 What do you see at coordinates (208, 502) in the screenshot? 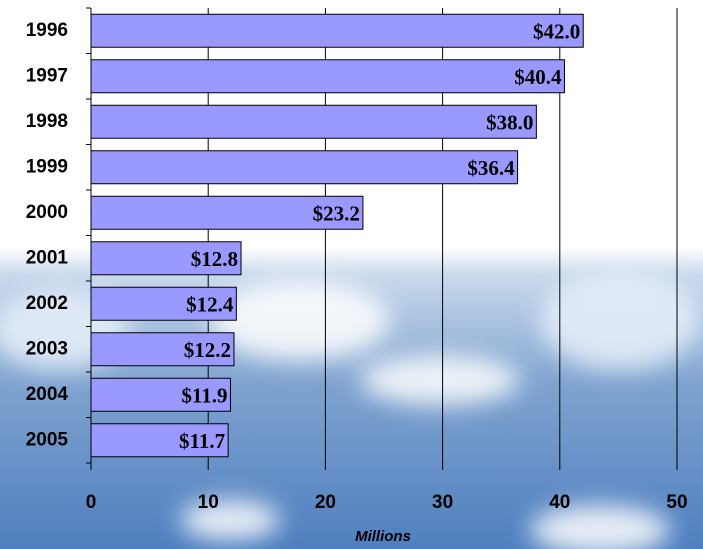
I see `x-tick-label: 10` at bounding box center [208, 502].